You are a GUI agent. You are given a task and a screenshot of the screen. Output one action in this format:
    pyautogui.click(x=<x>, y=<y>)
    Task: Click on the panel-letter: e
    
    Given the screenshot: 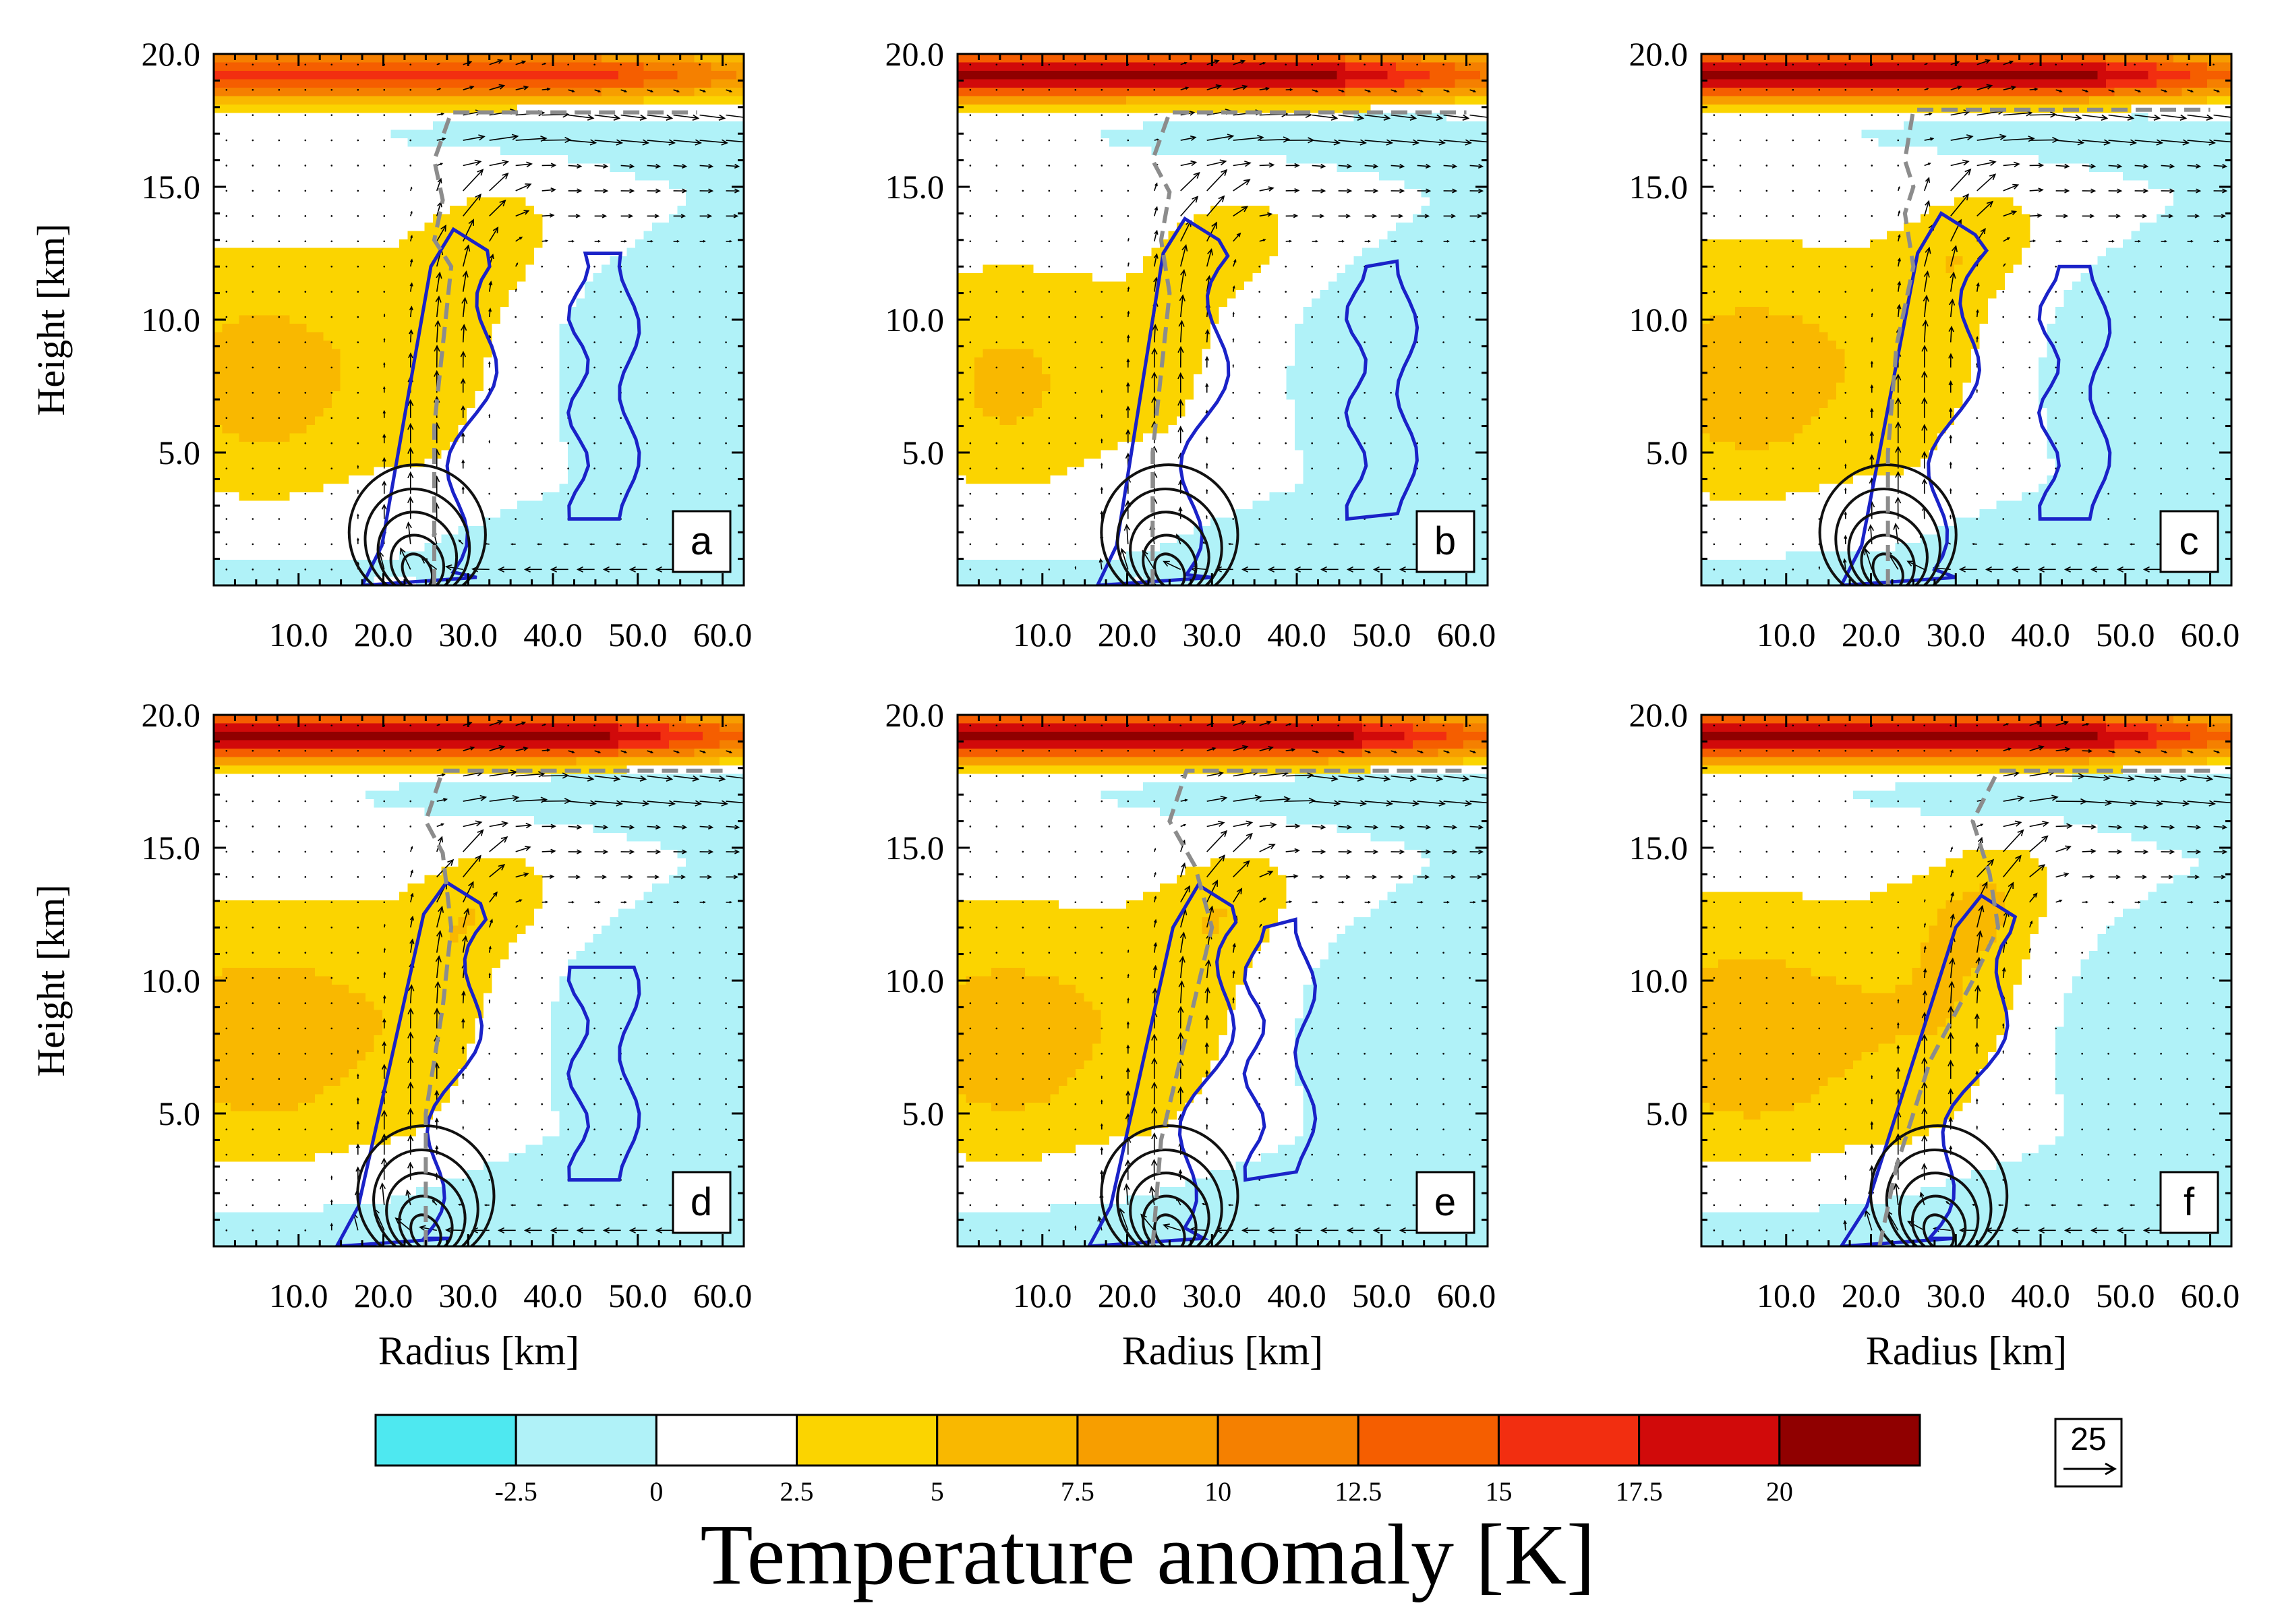 What is the action you would take?
    pyautogui.click(x=1445, y=1202)
    